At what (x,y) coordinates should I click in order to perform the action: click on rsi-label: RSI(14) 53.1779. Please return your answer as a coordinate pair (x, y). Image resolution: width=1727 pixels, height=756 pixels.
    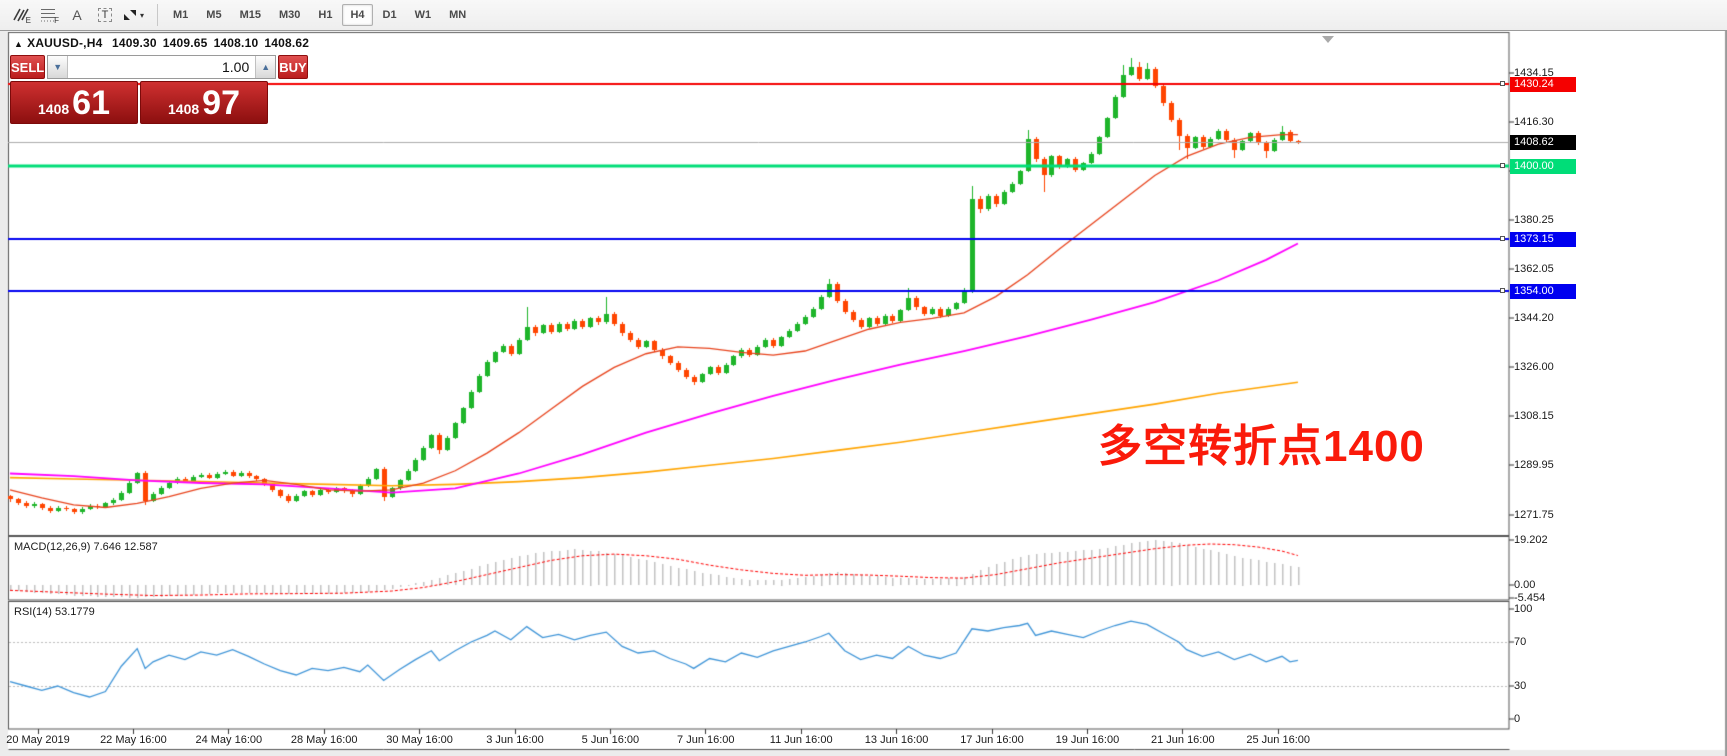
    Looking at the image, I should click on (54, 612).